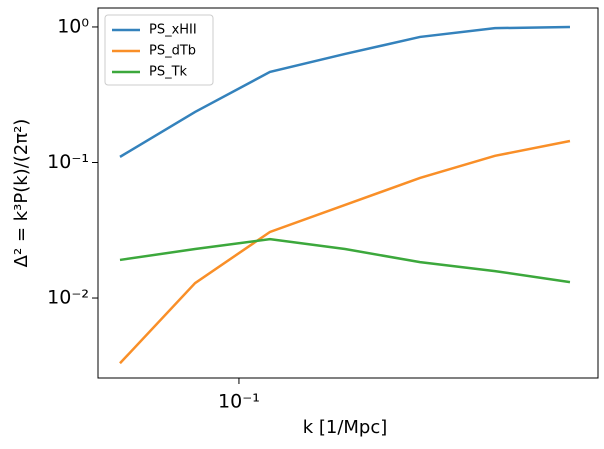 The height and width of the screenshot is (449, 604). I want to click on series-line, so click(345, 260).